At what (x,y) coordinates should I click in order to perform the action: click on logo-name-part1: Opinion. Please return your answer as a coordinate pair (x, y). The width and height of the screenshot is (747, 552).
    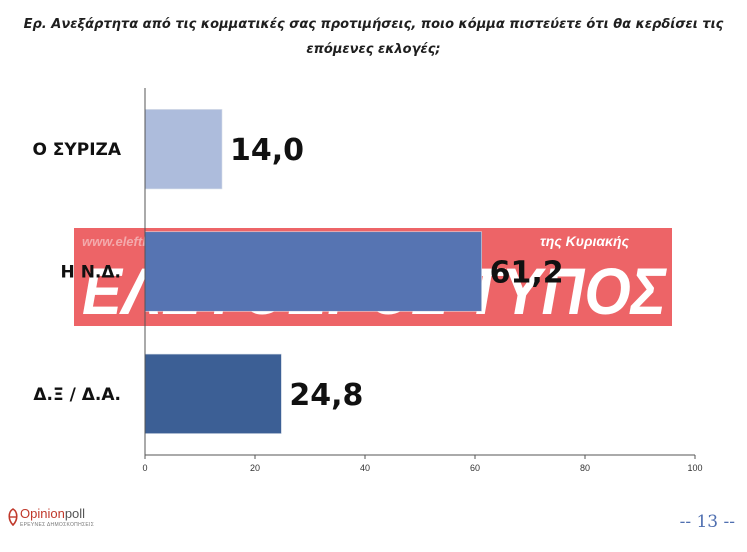
    Looking at the image, I should click on (42, 513).